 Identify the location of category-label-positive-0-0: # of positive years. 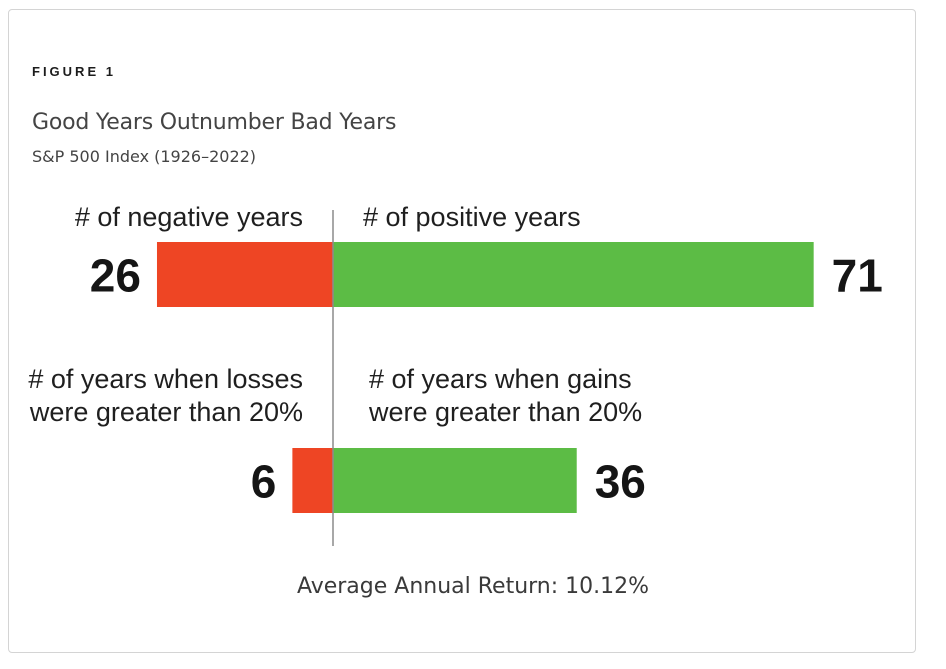
(472, 217).